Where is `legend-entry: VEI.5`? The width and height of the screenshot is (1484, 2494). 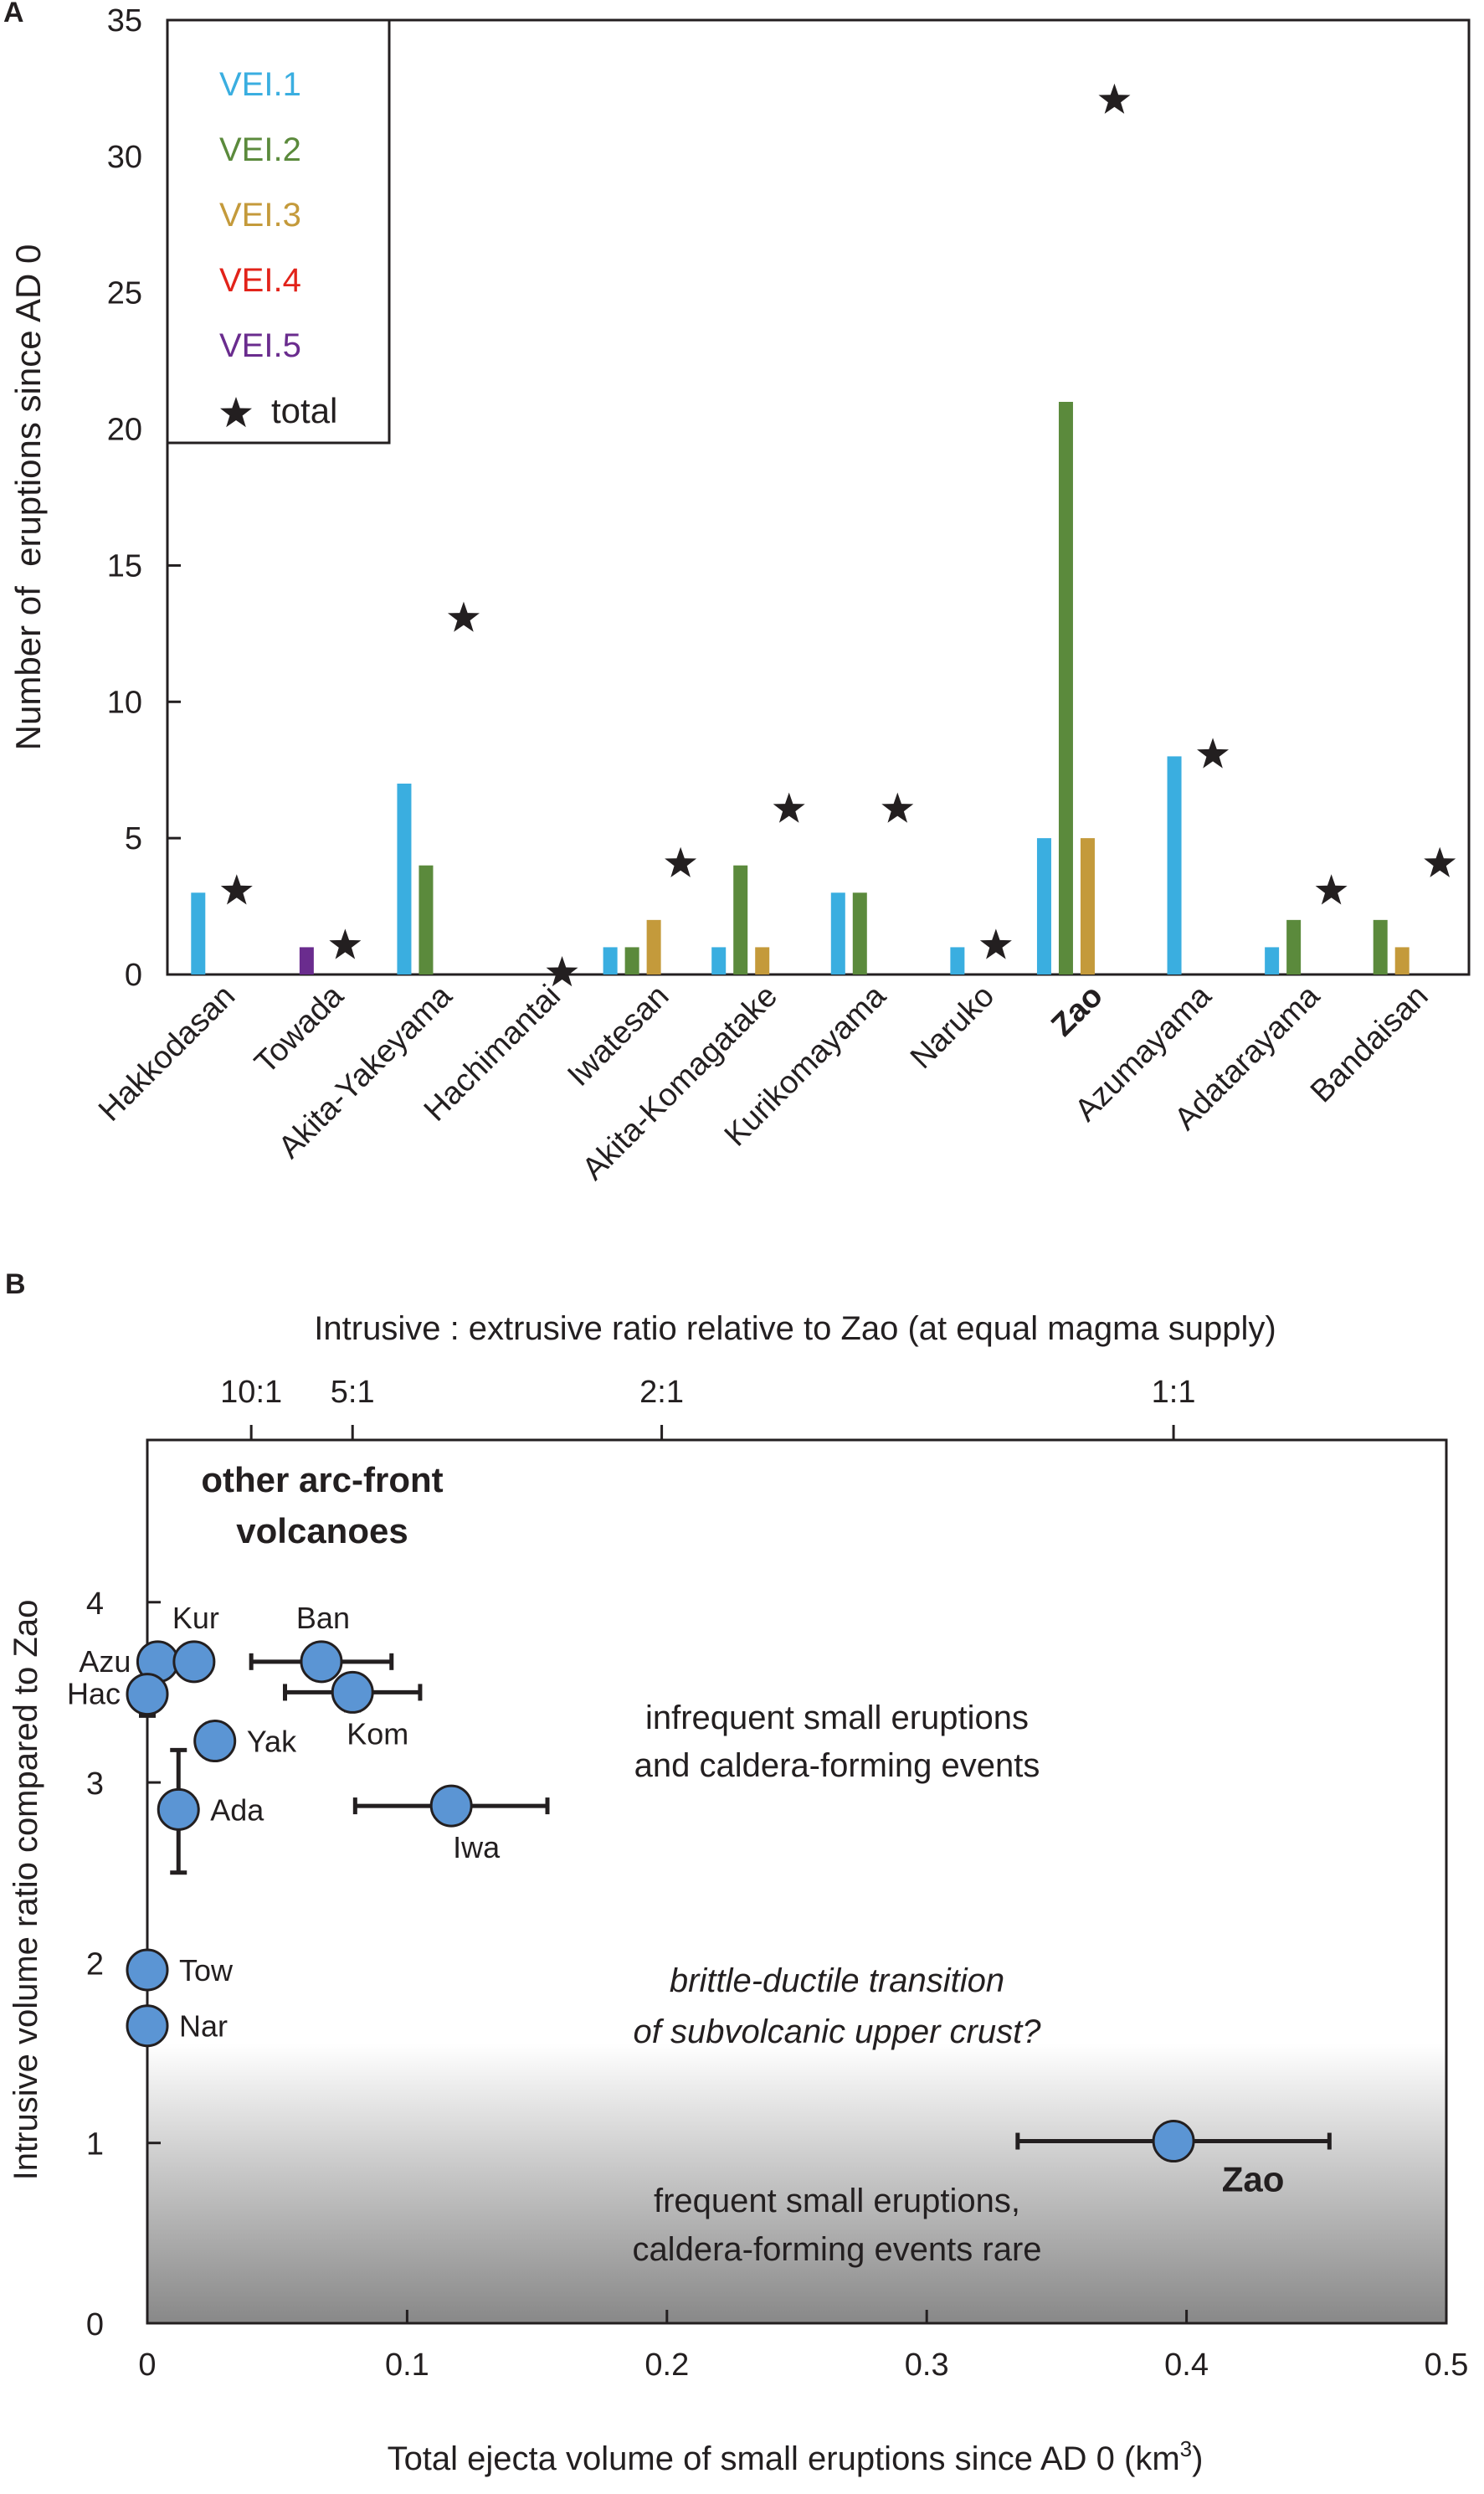 legend-entry: VEI.5 is located at coordinates (260, 345).